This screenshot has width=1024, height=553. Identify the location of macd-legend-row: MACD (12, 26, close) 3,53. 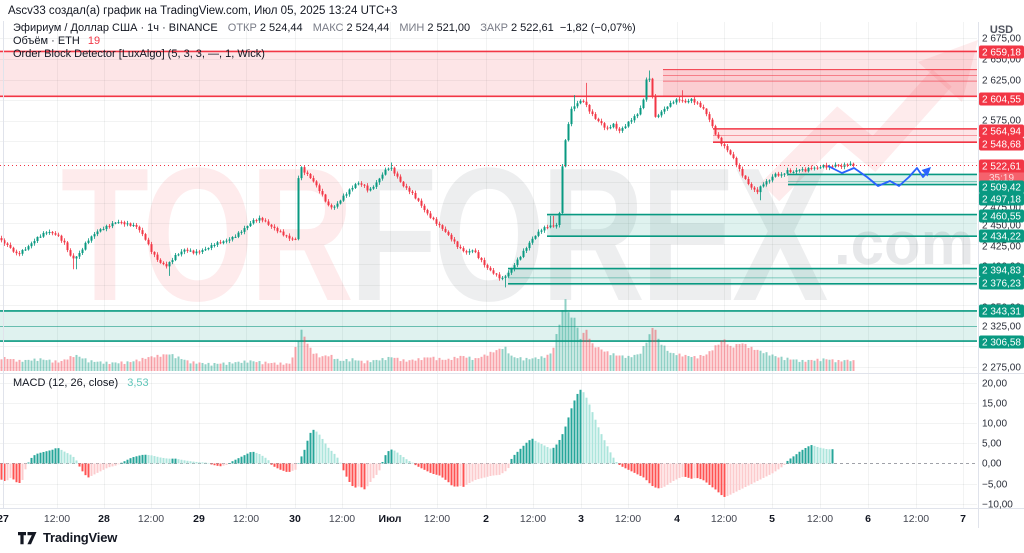
(81, 383).